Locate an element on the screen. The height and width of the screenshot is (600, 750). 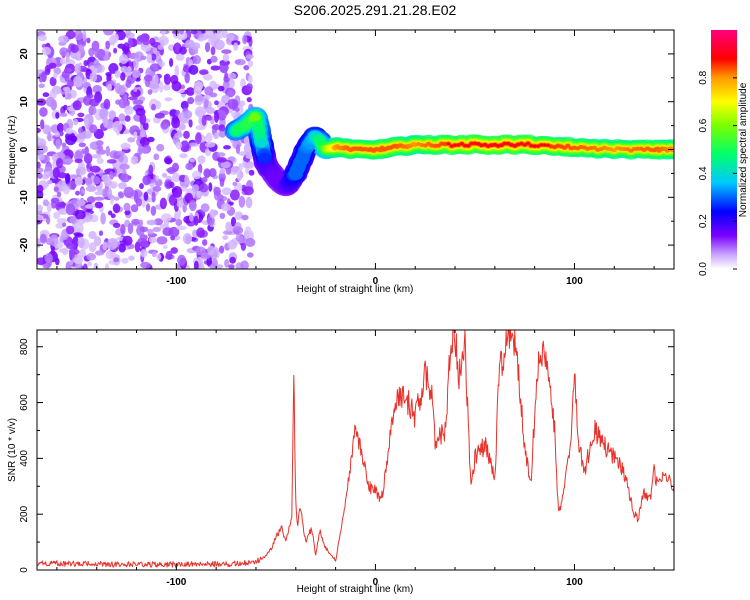
y-tick-label: 0 is located at coordinates (24, 570).